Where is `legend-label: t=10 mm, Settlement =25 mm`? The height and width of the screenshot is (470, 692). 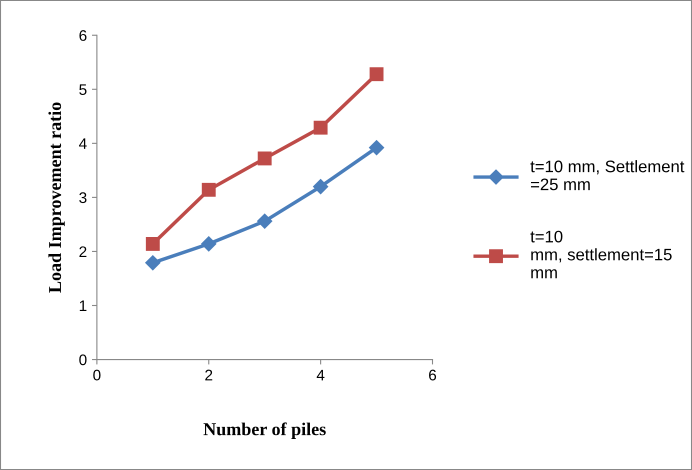
legend-label: t=10 mm, Settlement =25 mm is located at coordinates (607, 175).